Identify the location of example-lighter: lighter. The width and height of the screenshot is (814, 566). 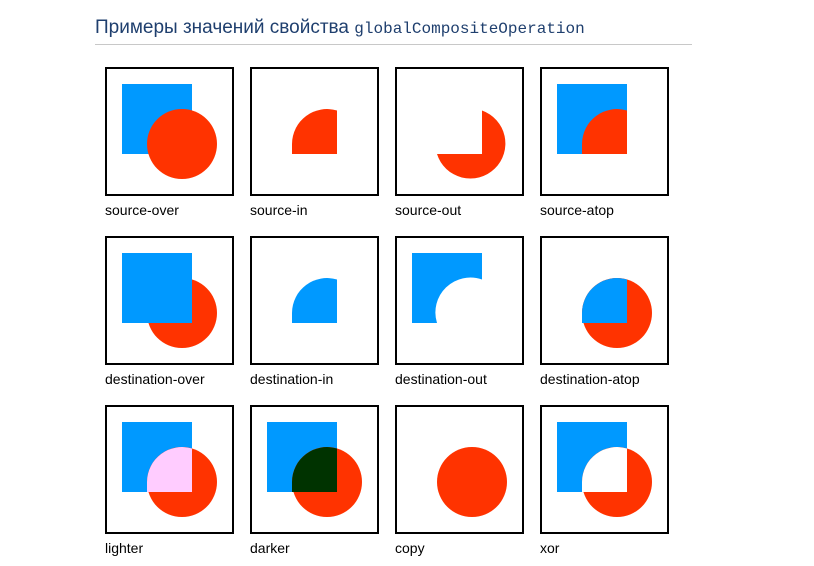
(169, 480).